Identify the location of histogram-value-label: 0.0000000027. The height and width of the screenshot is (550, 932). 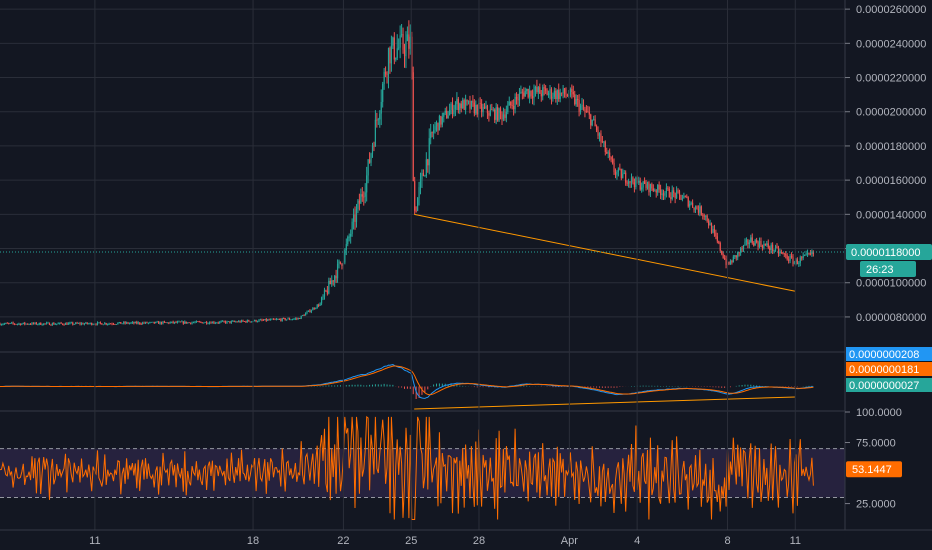
(884, 386).